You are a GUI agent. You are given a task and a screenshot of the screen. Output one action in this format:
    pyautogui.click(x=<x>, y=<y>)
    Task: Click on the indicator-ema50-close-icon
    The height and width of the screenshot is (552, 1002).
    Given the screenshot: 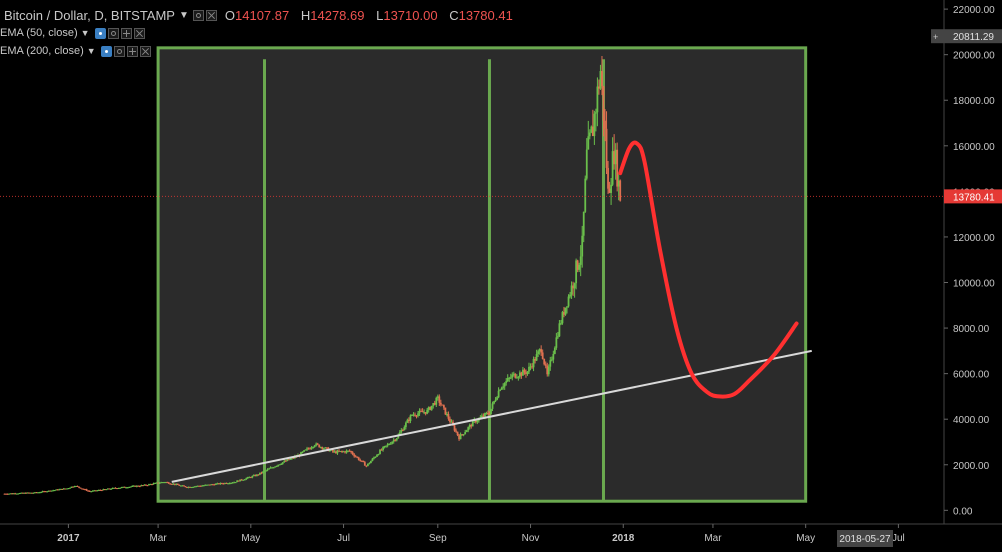 What is the action you would take?
    pyautogui.click(x=139, y=33)
    